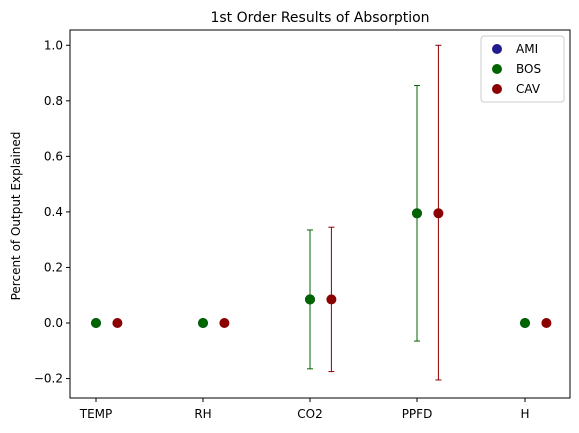  What do you see at coordinates (53, 156) in the screenshot?
I see `y-tick-label: 0.6` at bounding box center [53, 156].